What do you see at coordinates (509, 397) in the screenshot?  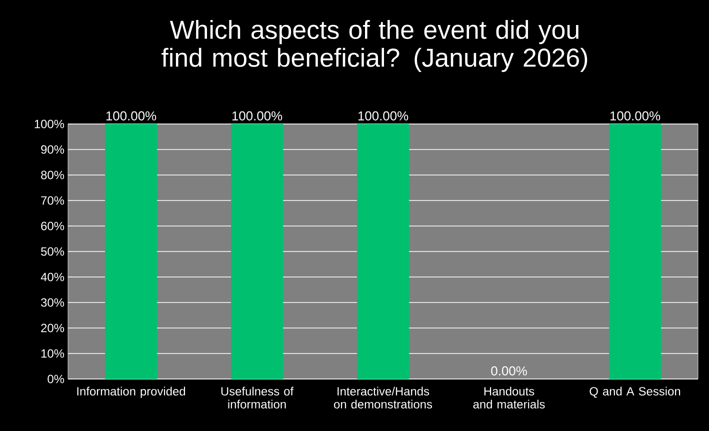 I see `x-tick-label: Handouts and materials` at bounding box center [509, 397].